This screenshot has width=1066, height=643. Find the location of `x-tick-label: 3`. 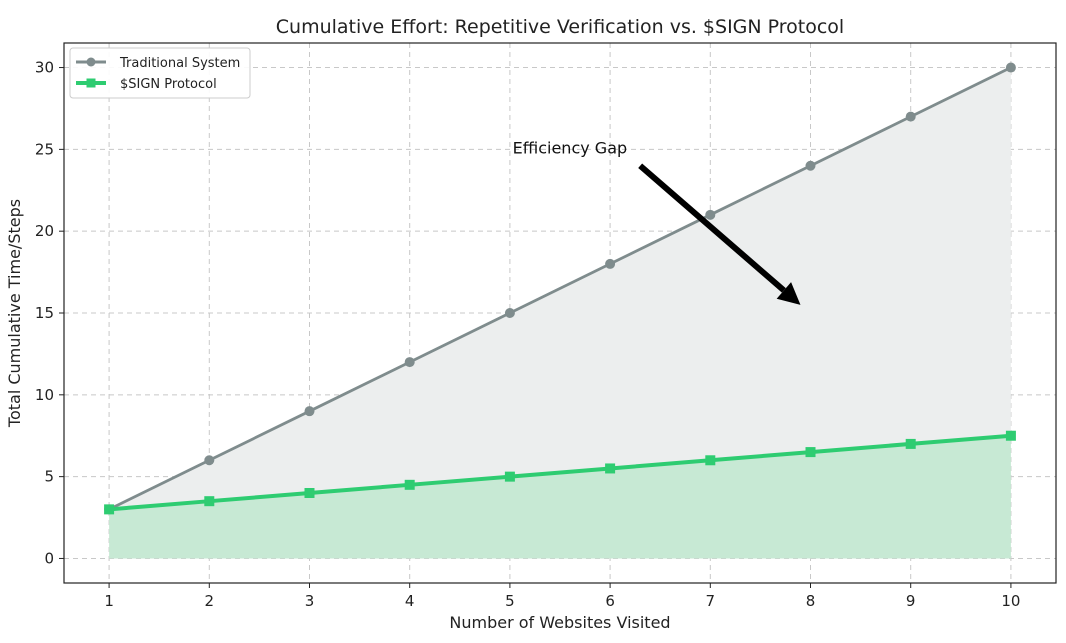

x-tick-label: 3 is located at coordinates (310, 601).